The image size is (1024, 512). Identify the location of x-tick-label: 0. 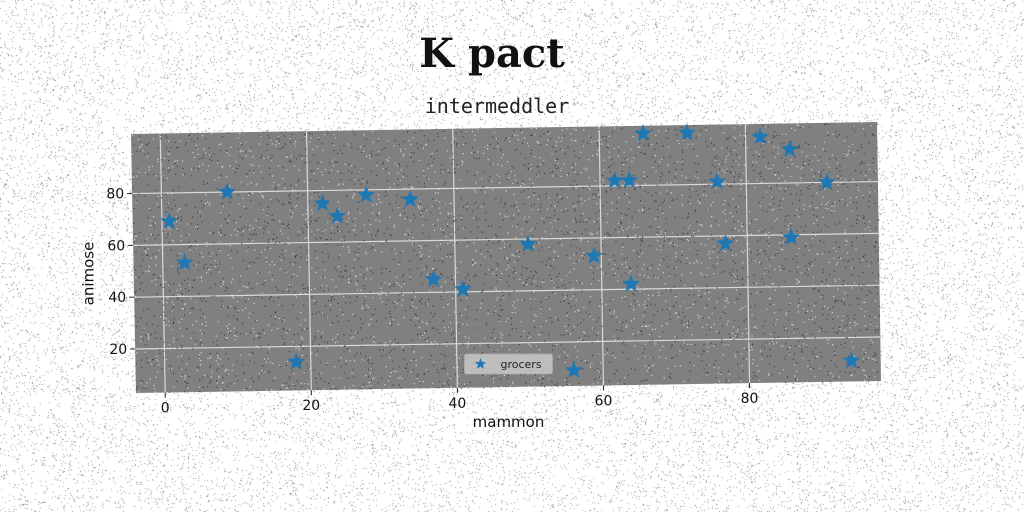
(165, 409).